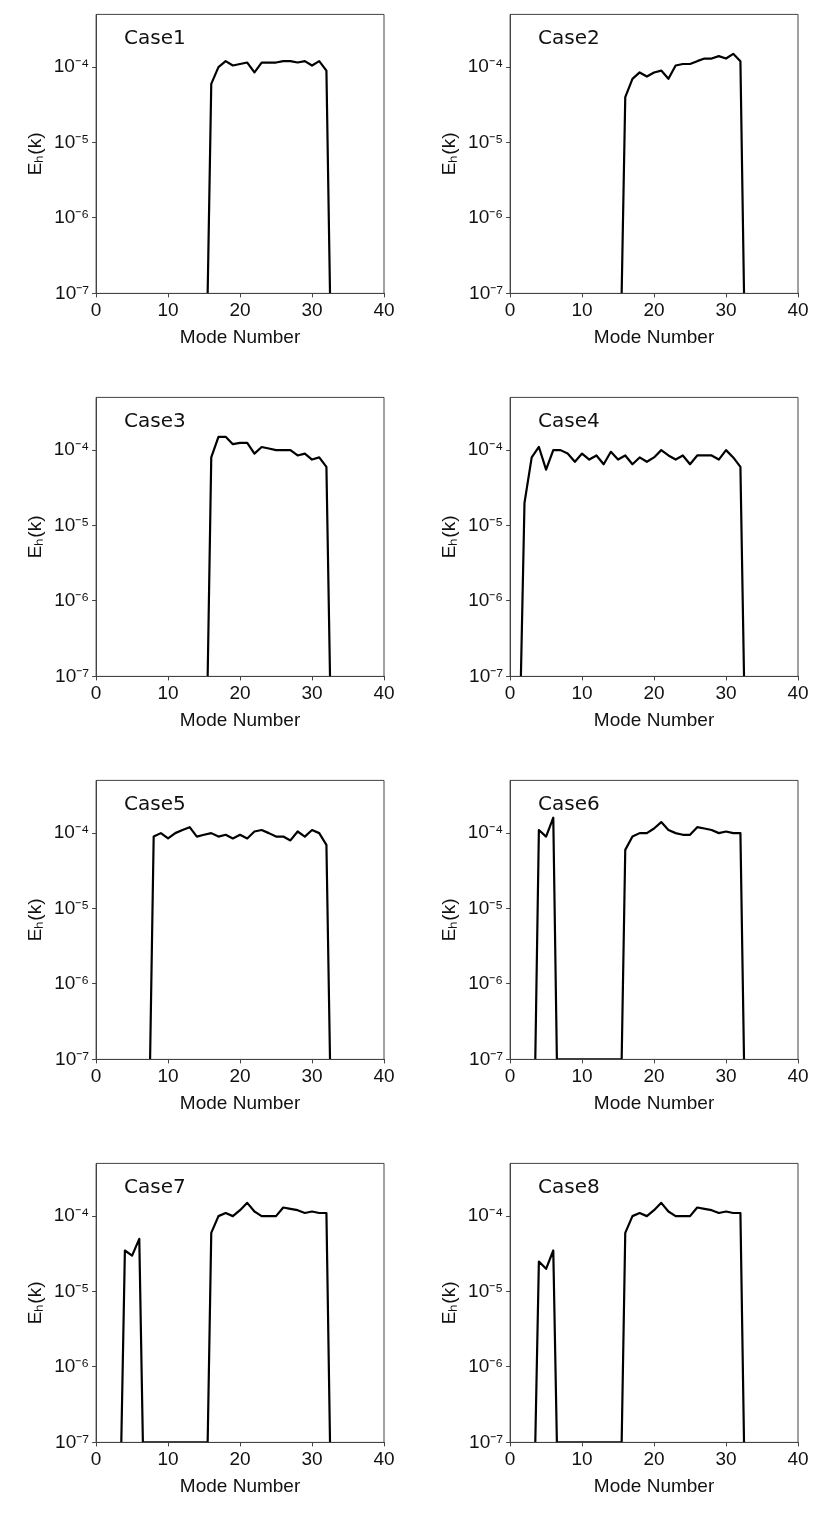  What do you see at coordinates (569, 802) in the screenshot?
I see `text: Case6` at bounding box center [569, 802].